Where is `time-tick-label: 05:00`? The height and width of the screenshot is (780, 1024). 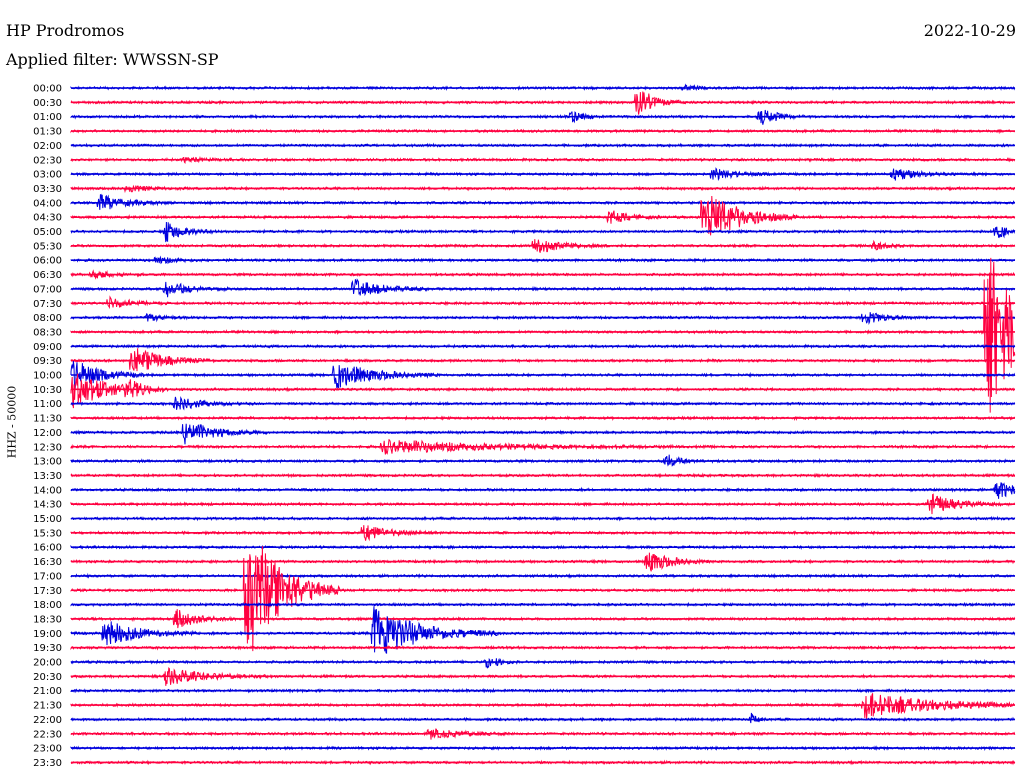
time-tick-label: 05:00 is located at coordinates (47, 232).